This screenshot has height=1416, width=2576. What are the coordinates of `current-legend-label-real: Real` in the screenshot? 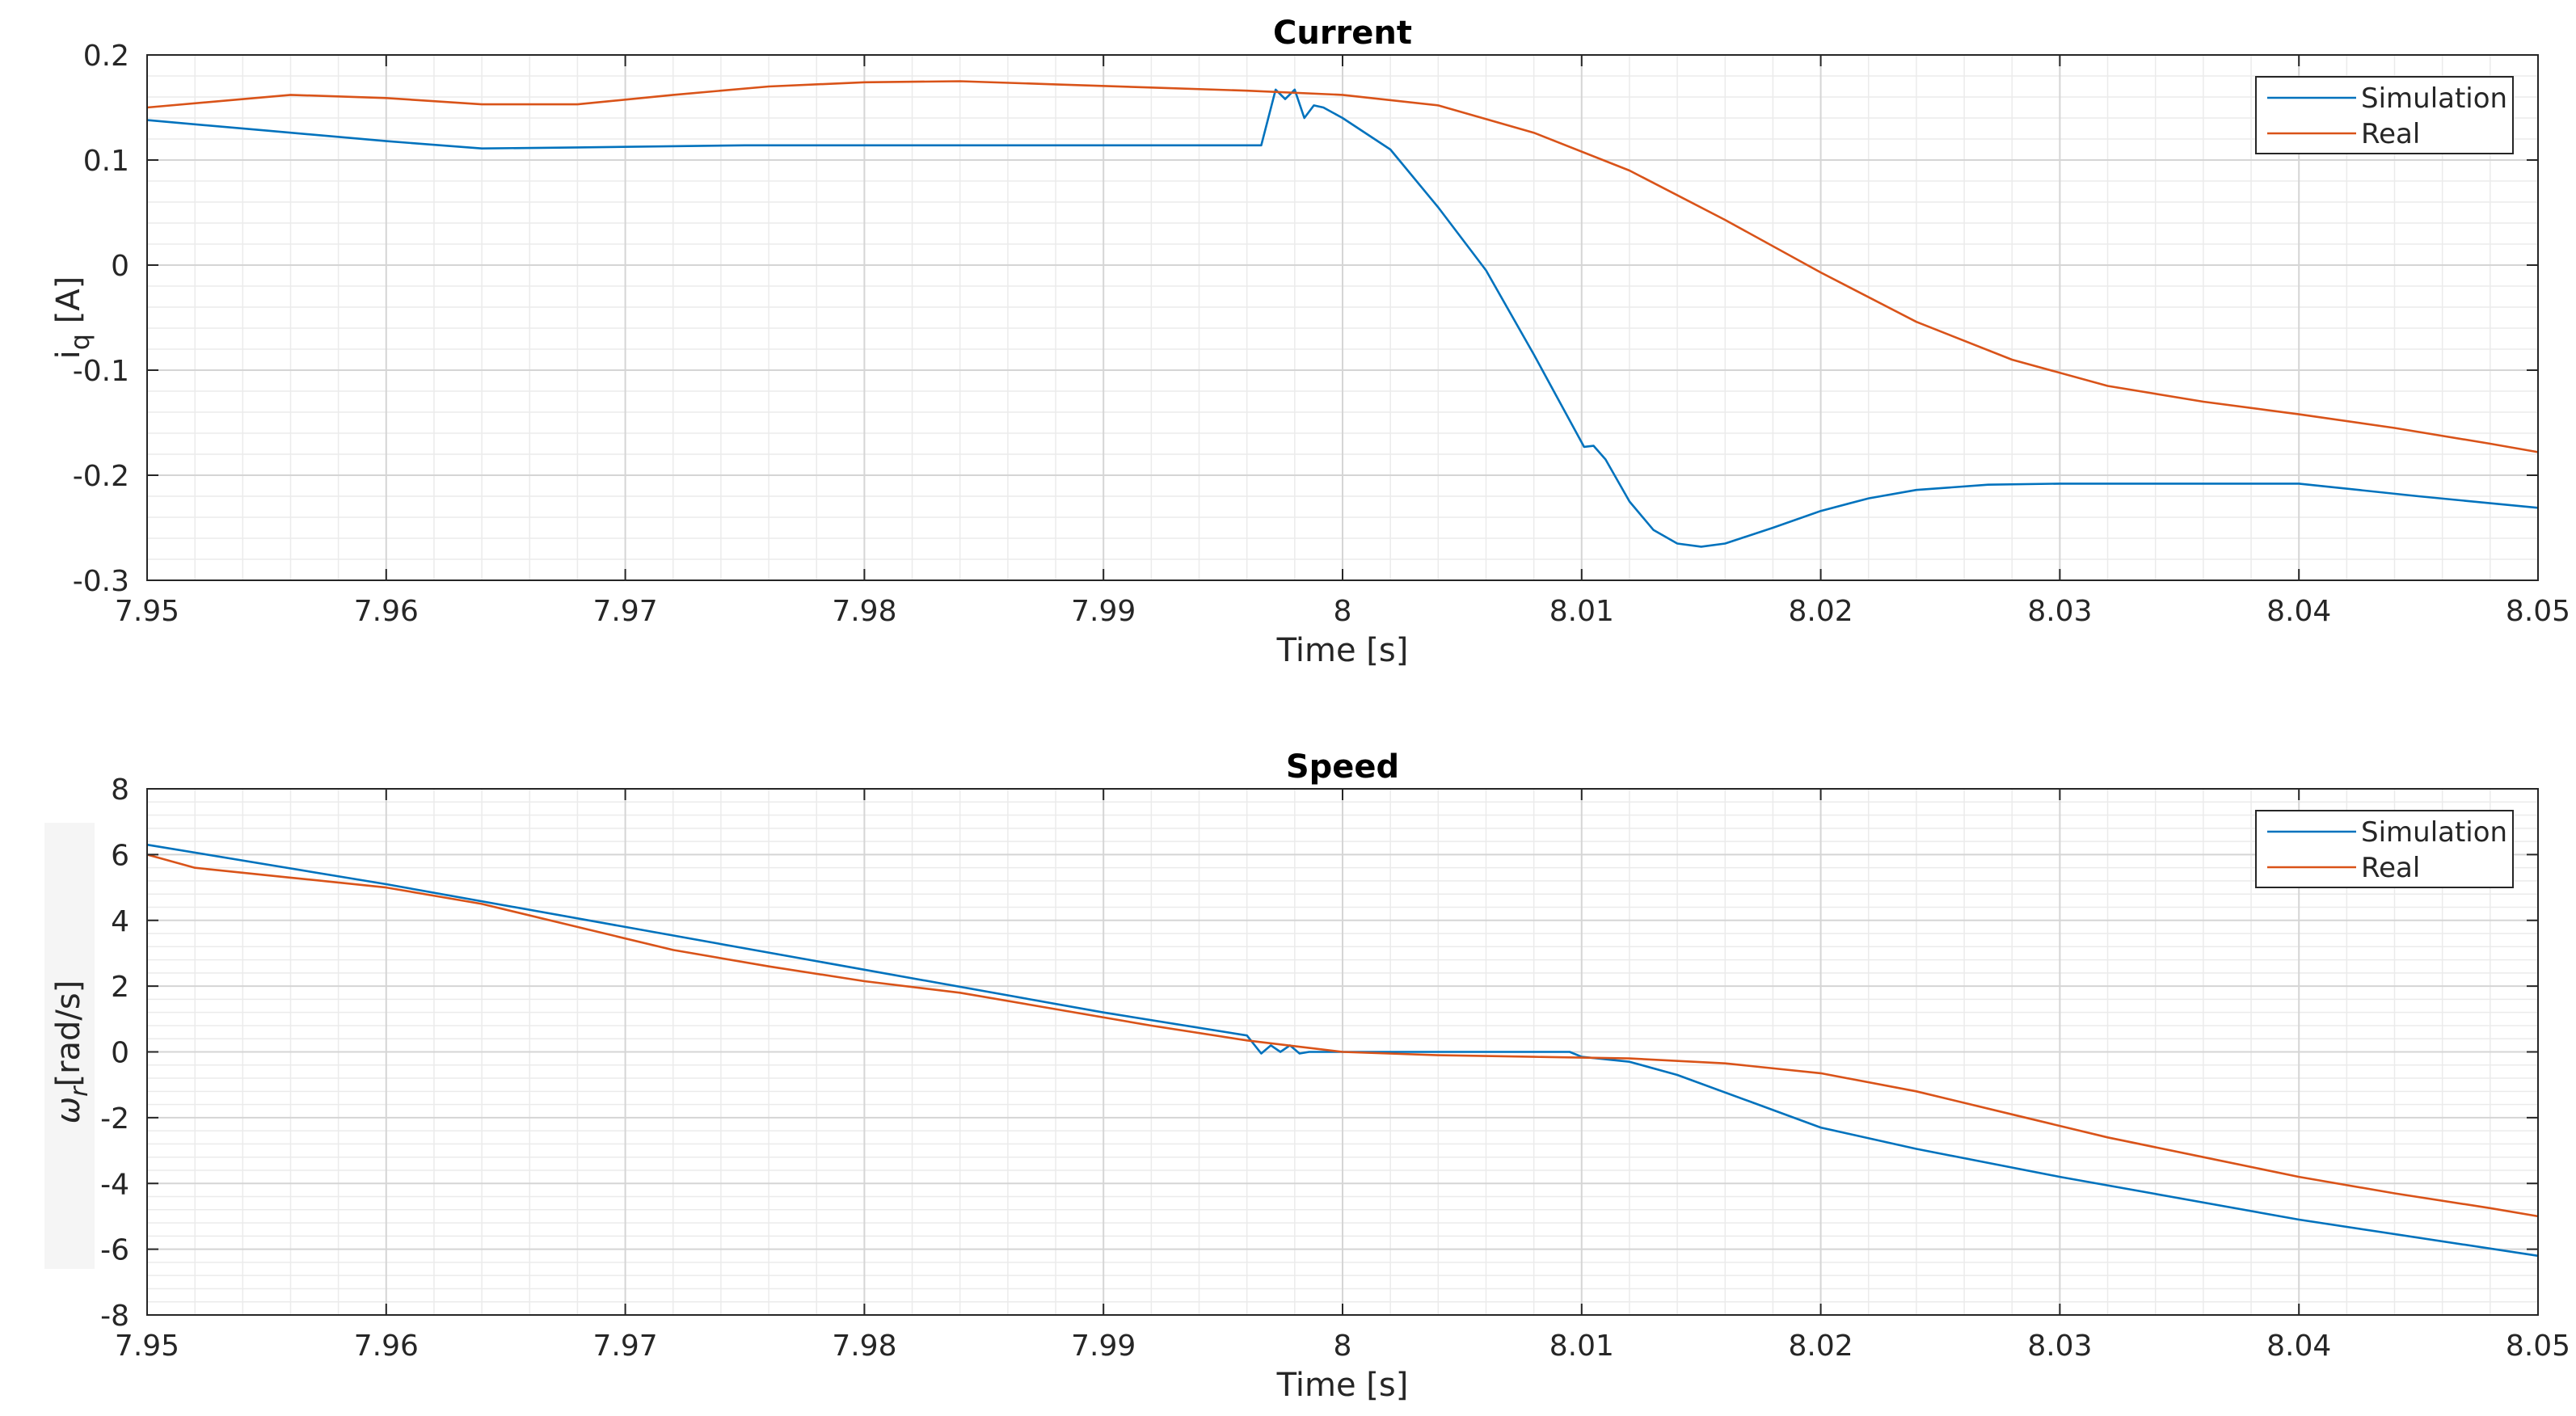 It's located at (2390, 134).